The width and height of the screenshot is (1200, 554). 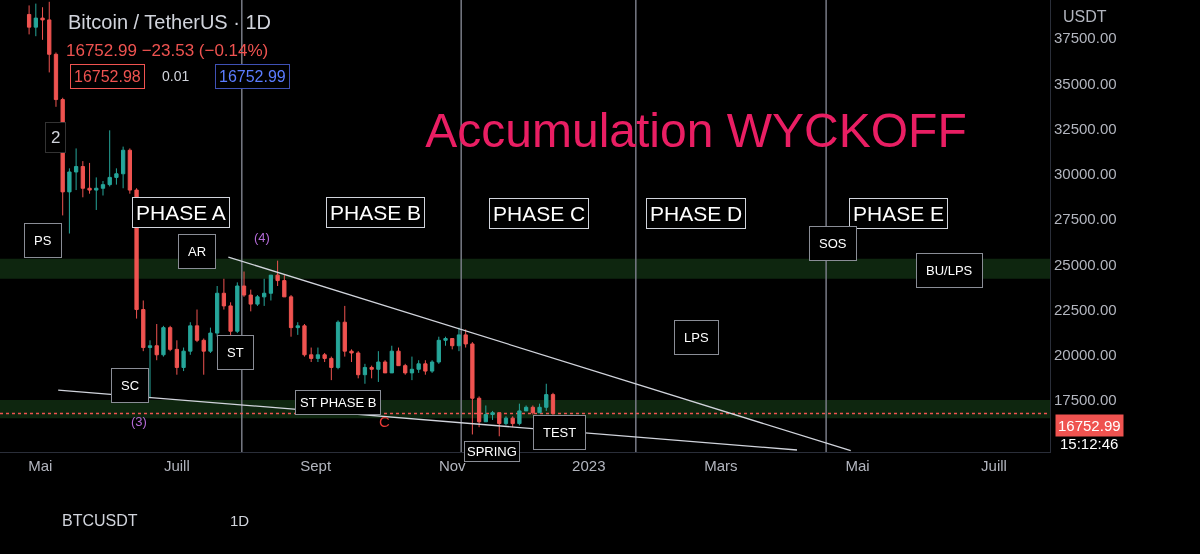 I want to click on y-tick-label: 25000.00, so click(x=1085, y=264).